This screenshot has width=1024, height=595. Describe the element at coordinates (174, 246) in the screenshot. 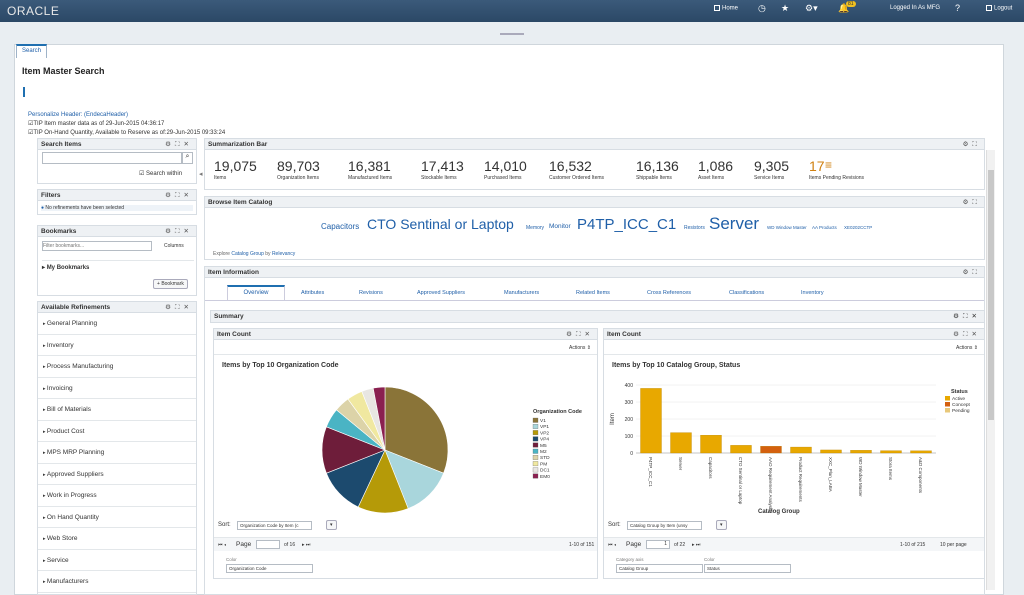

I see `columns-menu: Columns` at that location.